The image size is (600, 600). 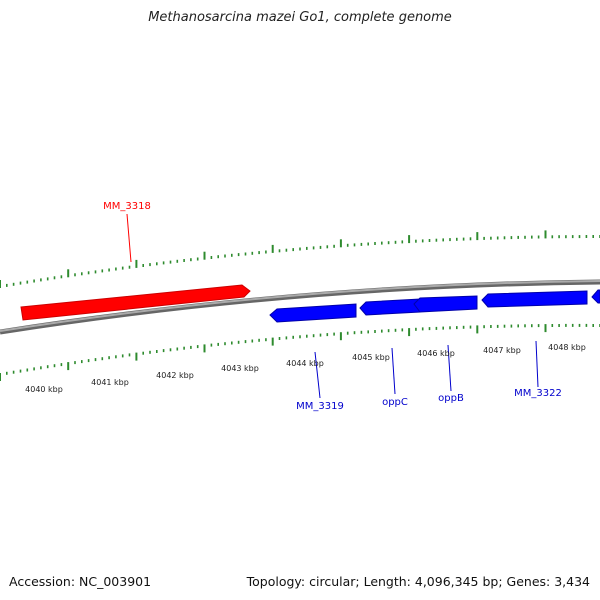 What do you see at coordinates (537, 364) in the screenshot?
I see `gene-mm-3322-leader` at bounding box center [537, 364].